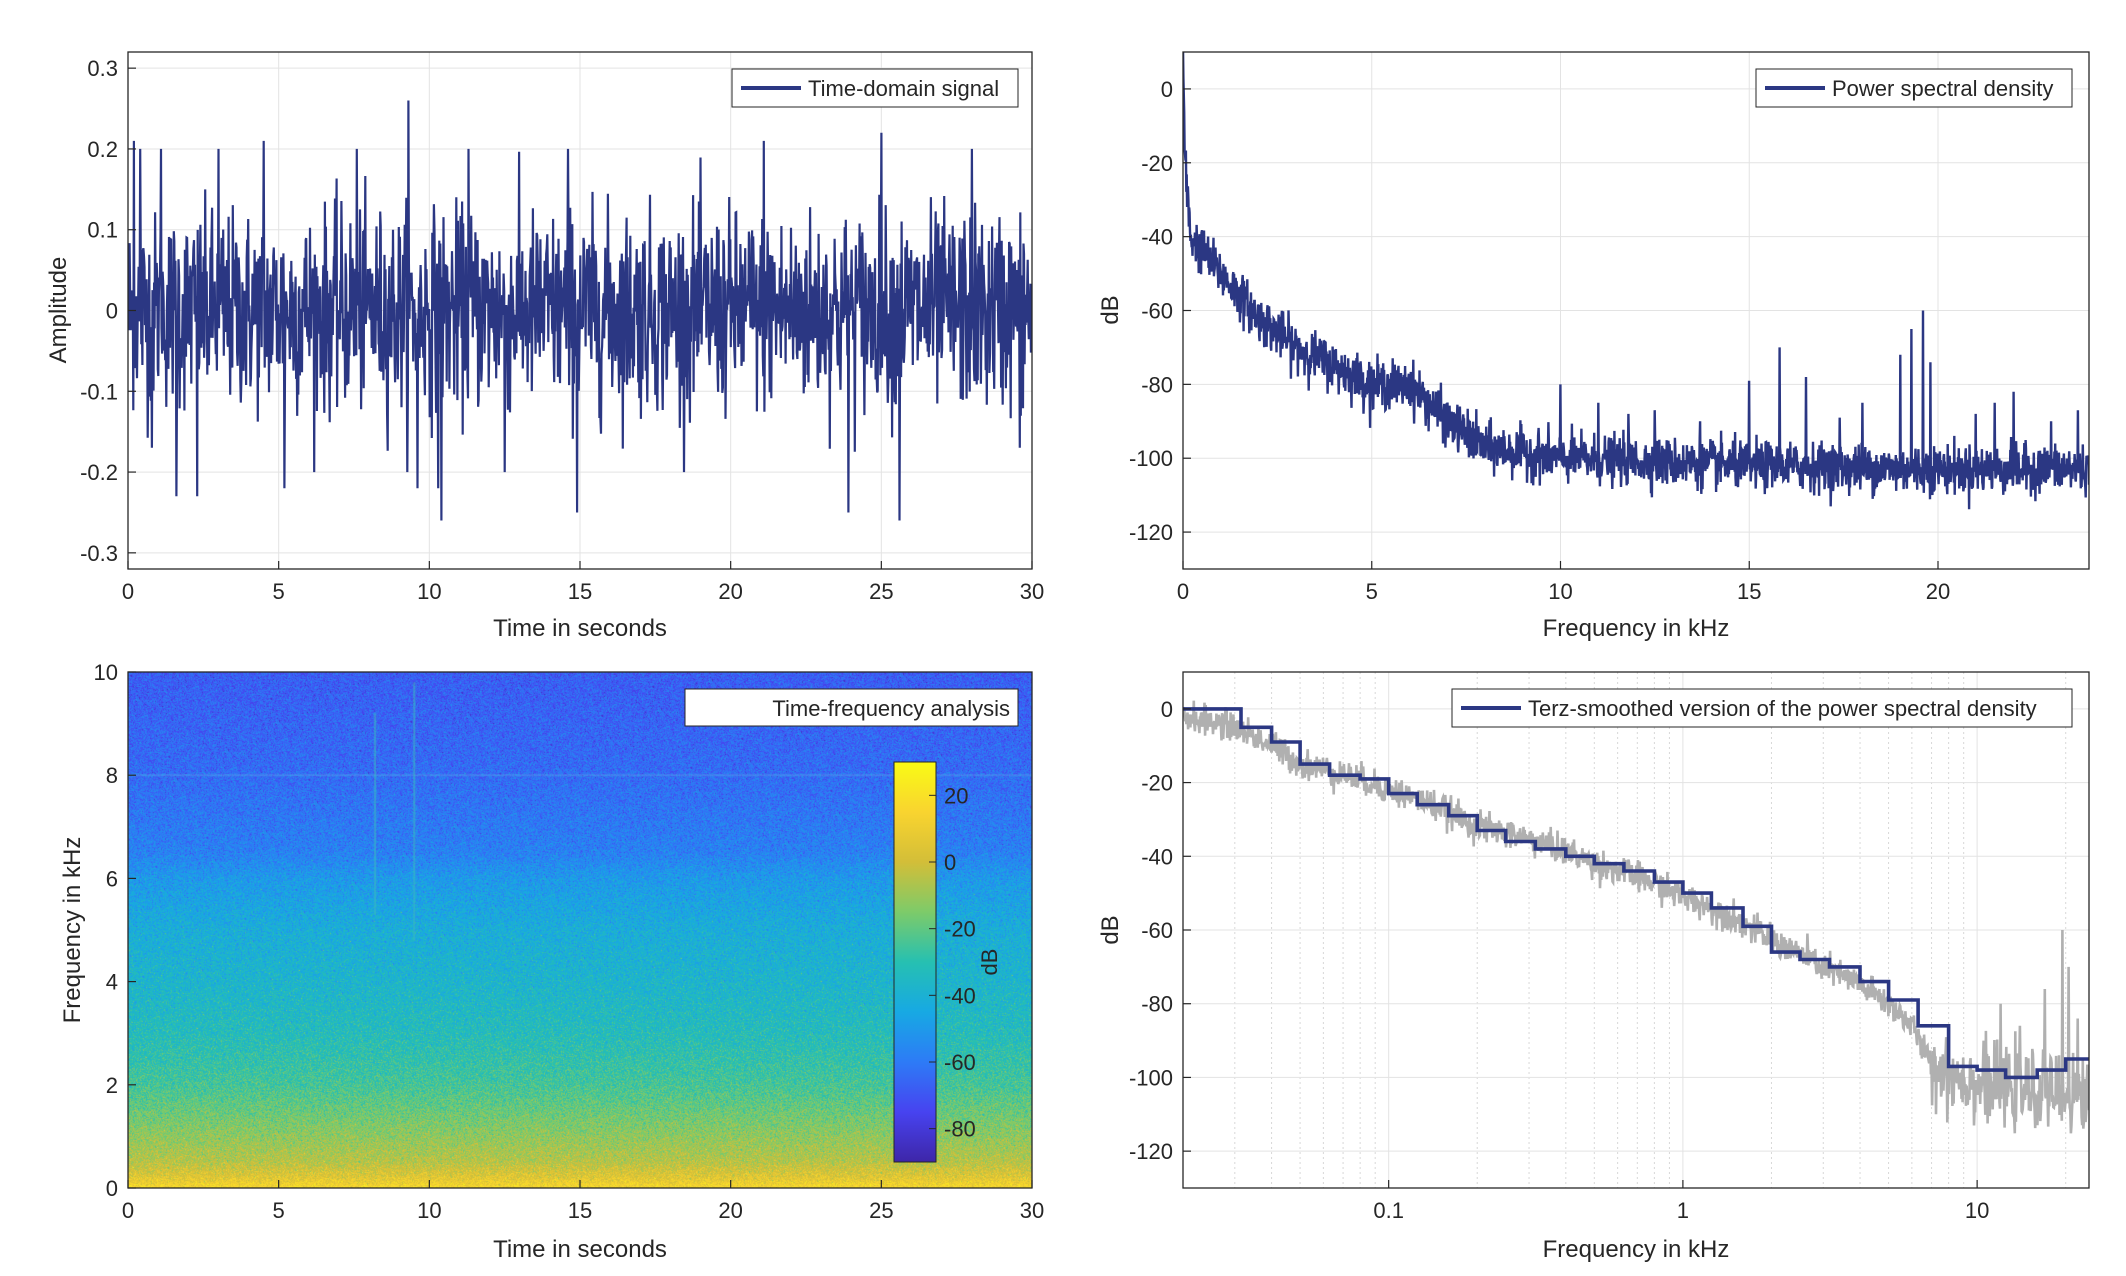 The width and height of the screenshot is (2126, 1276). I want to click on legend: Time-domain signal, so click(875, 88).